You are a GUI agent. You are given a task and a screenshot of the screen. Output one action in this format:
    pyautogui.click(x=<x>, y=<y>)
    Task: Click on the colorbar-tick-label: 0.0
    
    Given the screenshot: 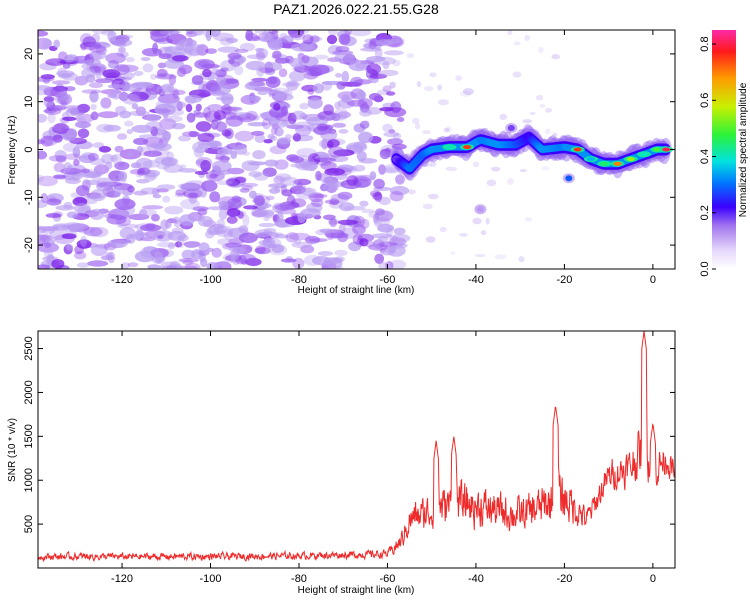 What is the action you would take?
    pyautogui.click(x=705, y=268)
    